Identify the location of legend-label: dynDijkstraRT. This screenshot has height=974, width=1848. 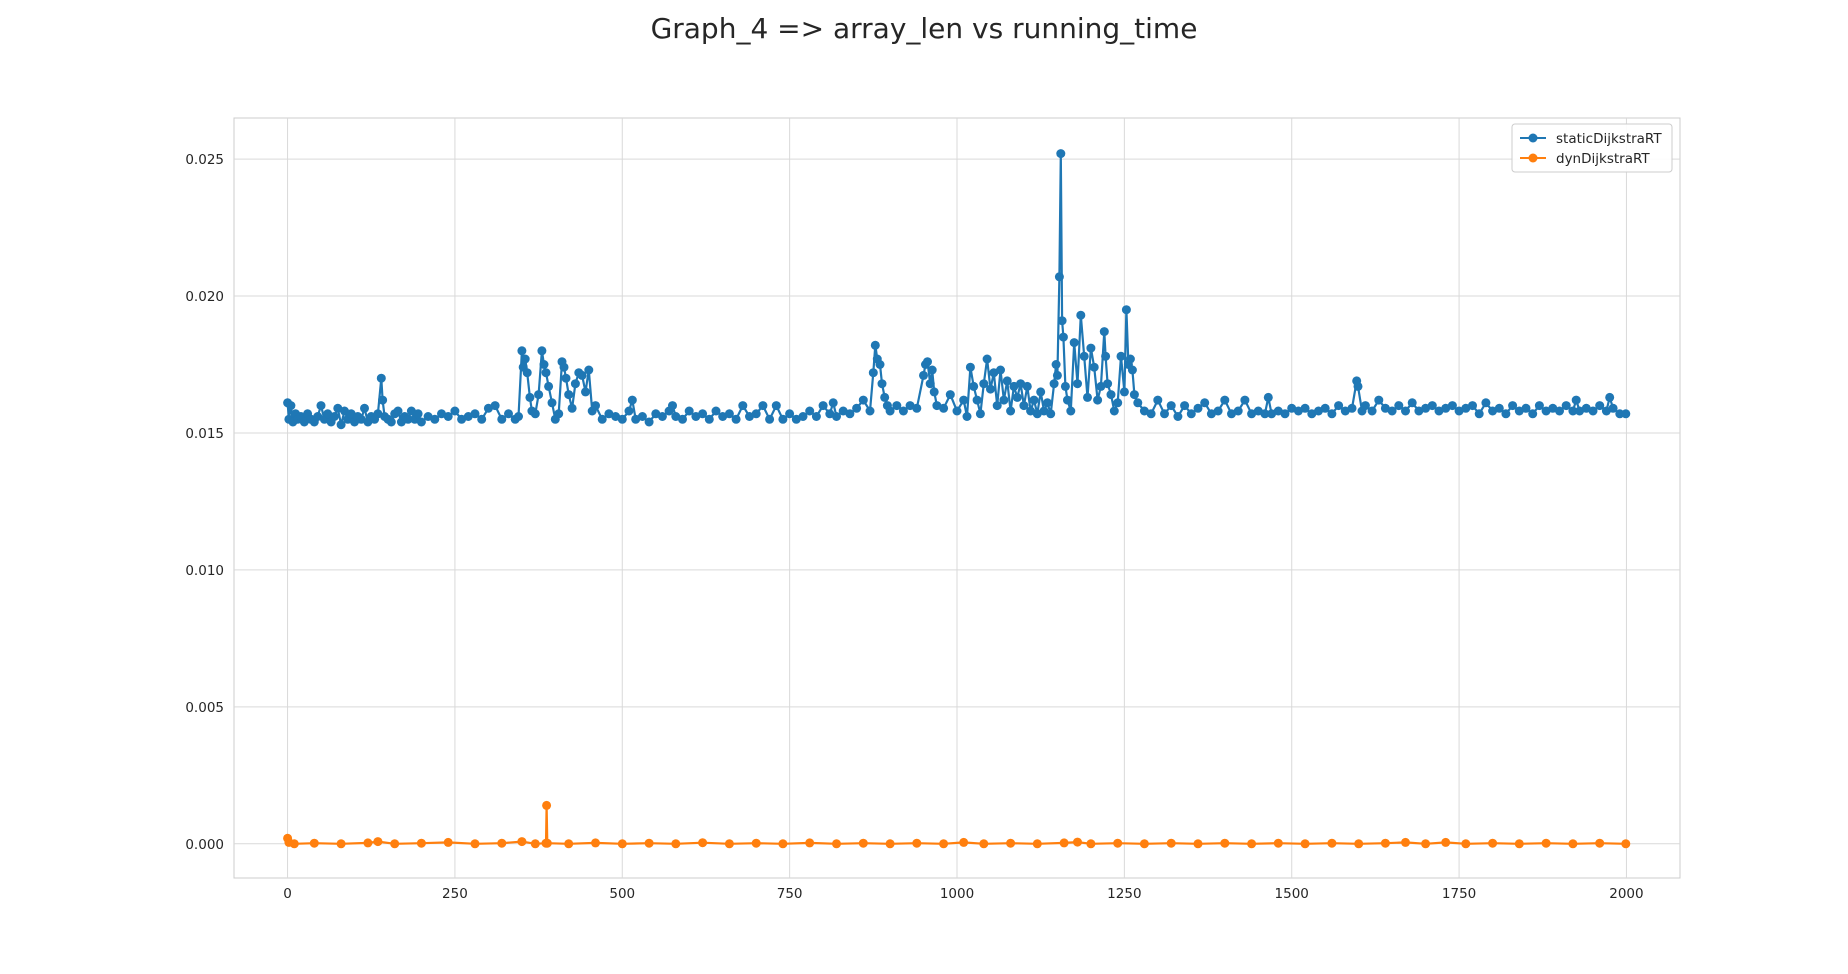
(1603, 159).